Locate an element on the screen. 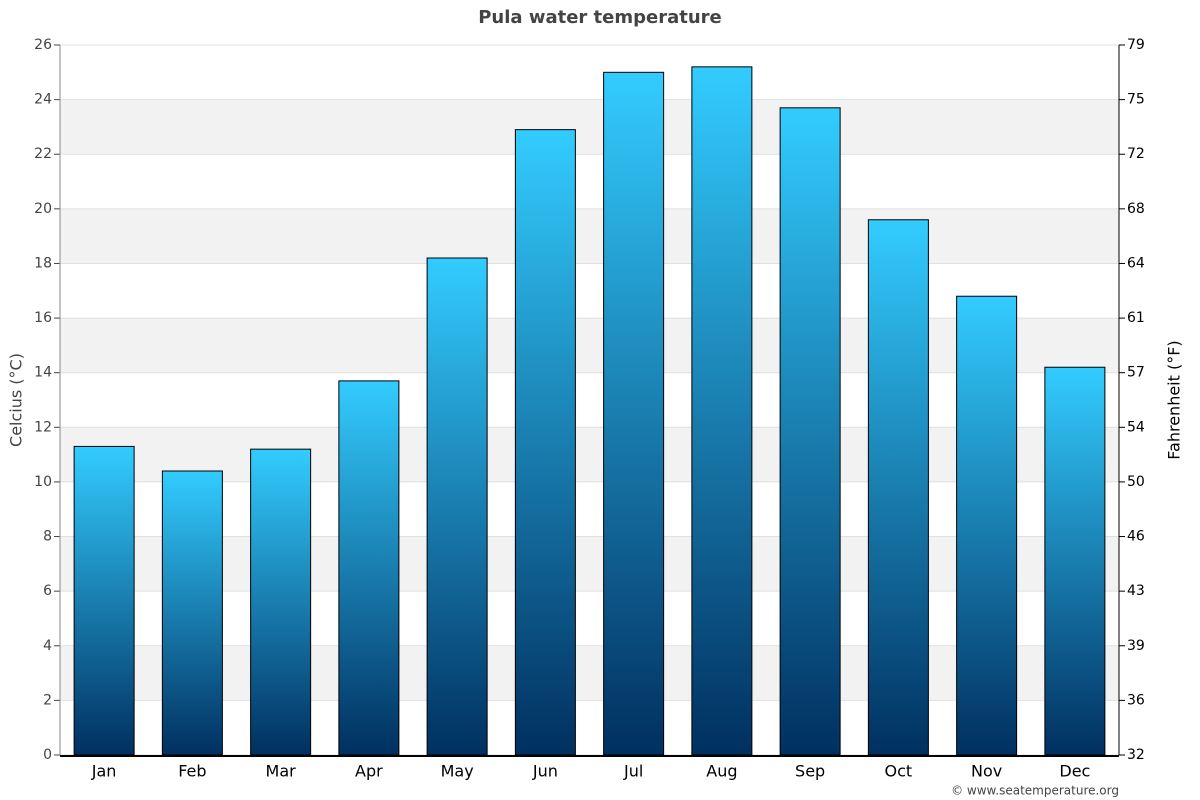  y2-tick-label: 54 is located at coordinates (1136, 427).